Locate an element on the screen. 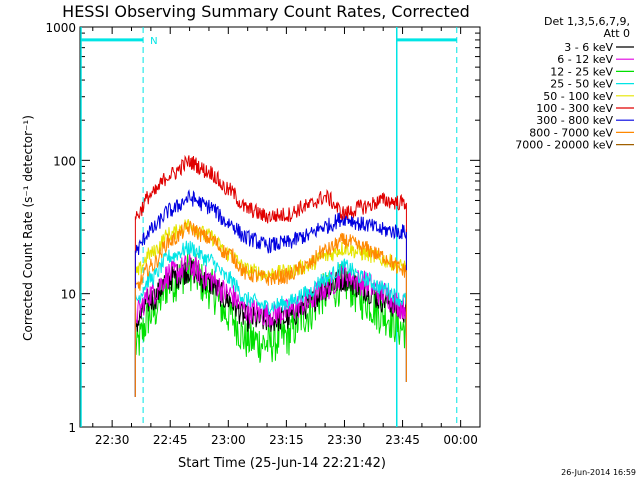 This screenshot has height=480, width=640. x-tick-label: 23:45 is located at coordinates (402, 440).